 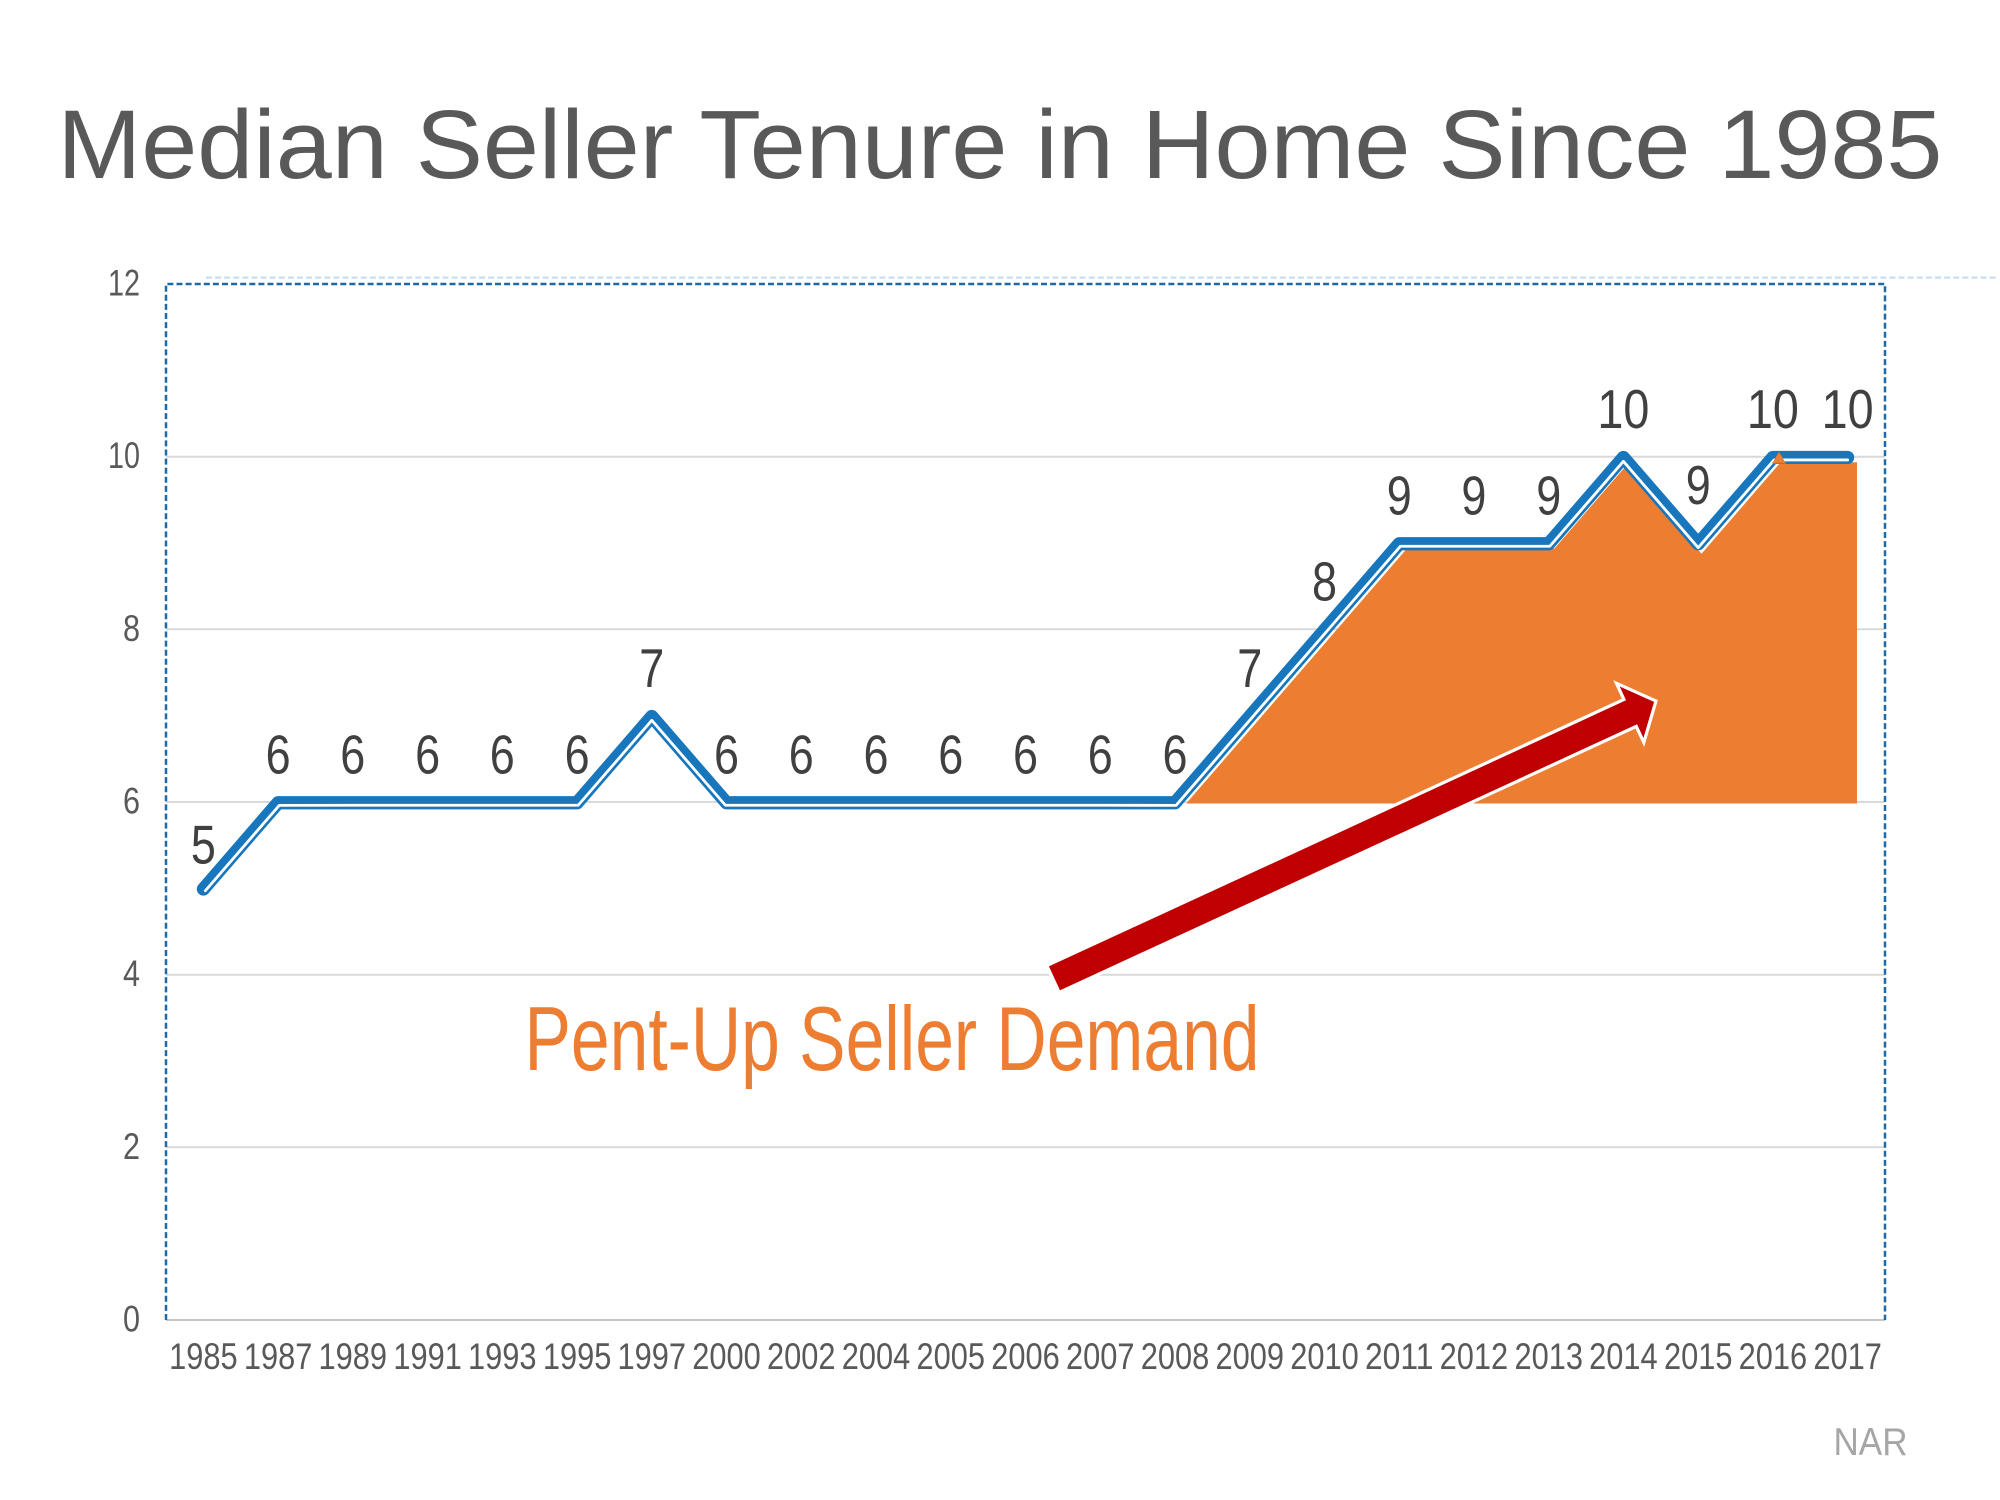 What do you see at coordinates (278, 1356) in the screenshot?
I see `svg-text: 1987` at bounding box center [278, 1356].